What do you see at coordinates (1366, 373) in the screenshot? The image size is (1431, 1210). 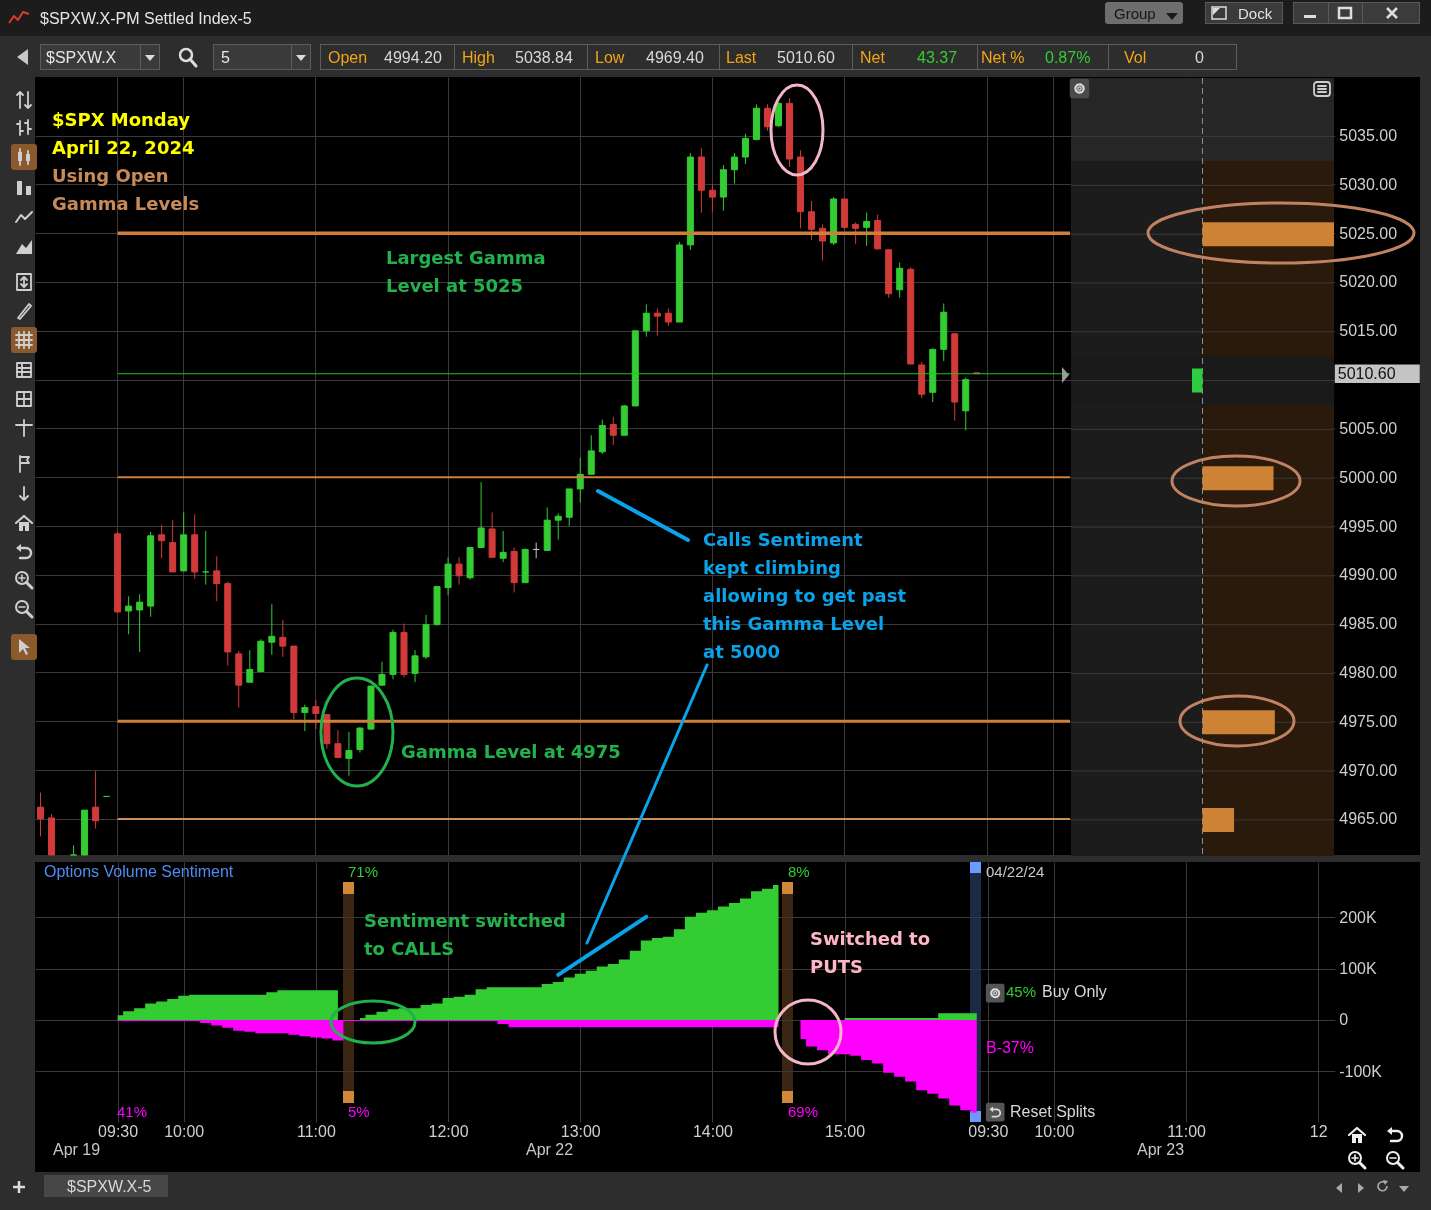 I see `ref-line-label: 5010.60` at bounding box center [1366, 373].